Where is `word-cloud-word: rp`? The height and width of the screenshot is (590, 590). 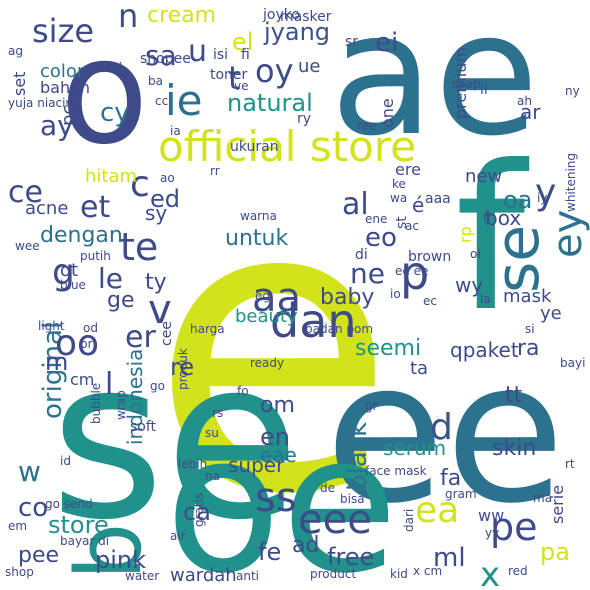 word-cloud-word: rp is located at coordinates (465, 234).